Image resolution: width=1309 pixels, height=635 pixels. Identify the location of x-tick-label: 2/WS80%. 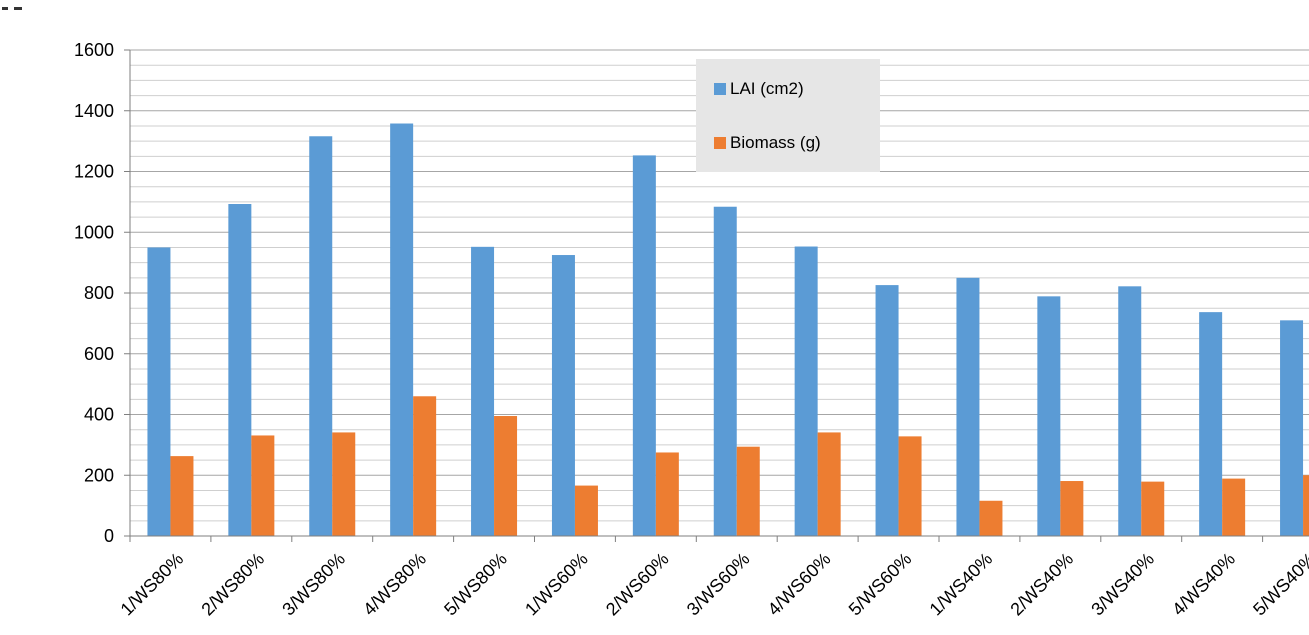
(232, 584).